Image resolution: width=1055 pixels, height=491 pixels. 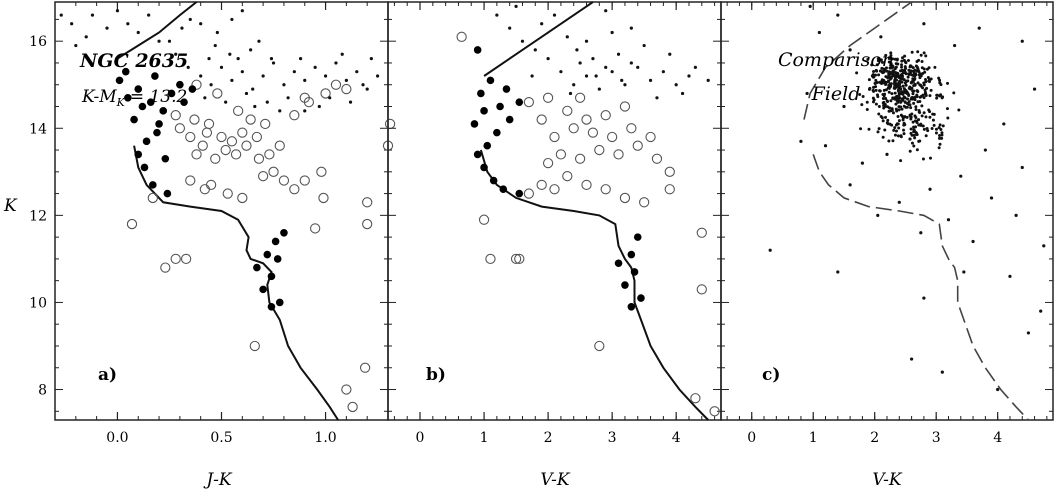 I want to click on panel-a-subtitle-sub: K, so click(x=121, y=102).